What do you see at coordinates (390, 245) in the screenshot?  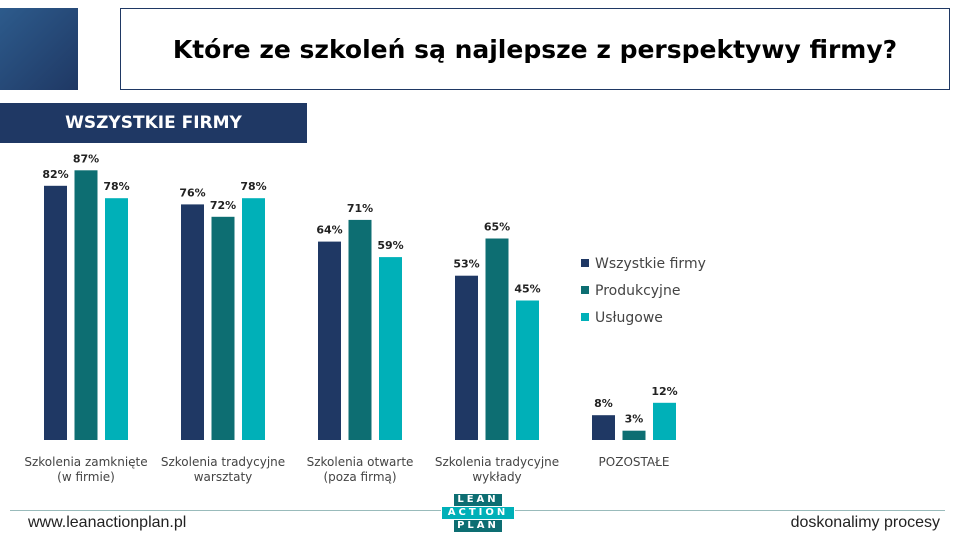 I see `value-label: 59%` at bounding box center [390, 245].